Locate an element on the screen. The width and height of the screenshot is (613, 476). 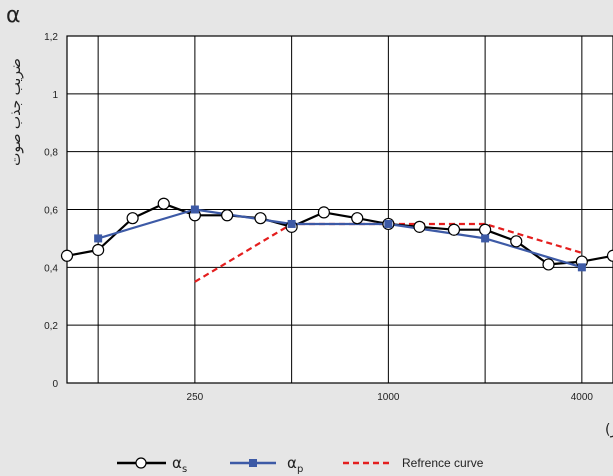
y-tick-label-5: 1 is located at coordinates (55, 95).